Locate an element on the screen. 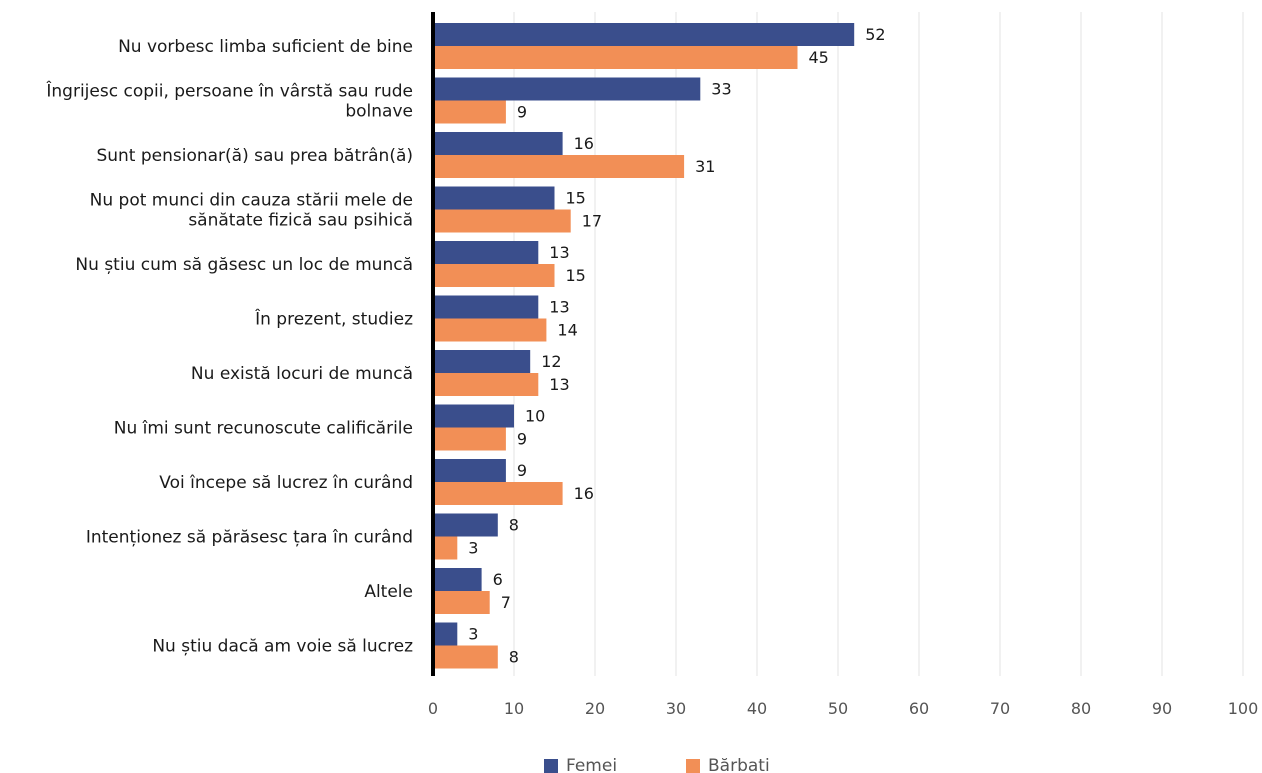 Image resolution: width=1262 pixels, height=773 pixels. x-tick-label: 90 is located at coordinates (1162, 708).